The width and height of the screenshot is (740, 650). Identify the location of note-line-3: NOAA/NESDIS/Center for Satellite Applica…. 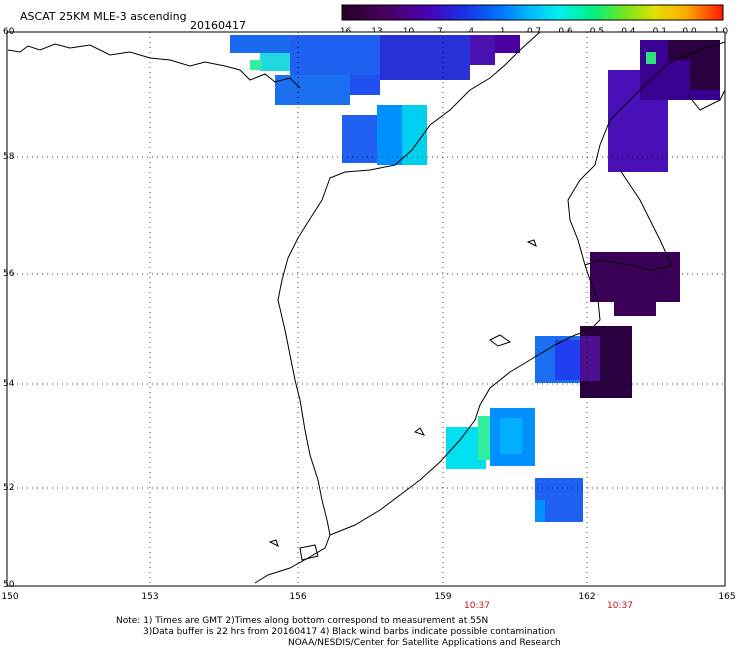
(424, 643).